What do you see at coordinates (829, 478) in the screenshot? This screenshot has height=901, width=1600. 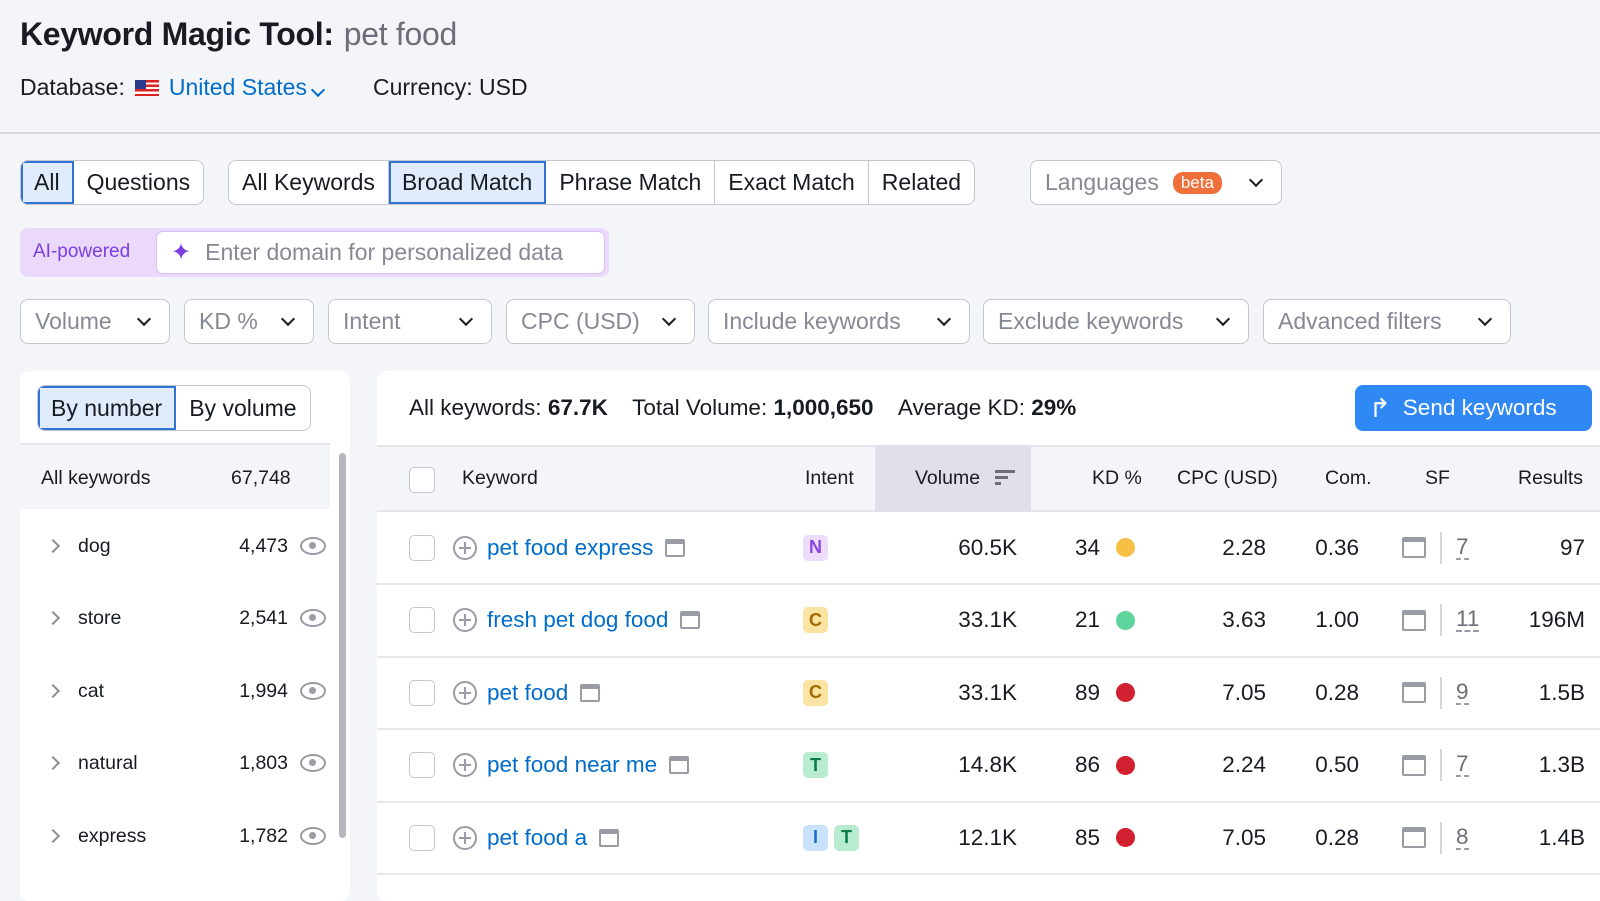 I see `column-intent: Intent` at bounding box center [829, 478].